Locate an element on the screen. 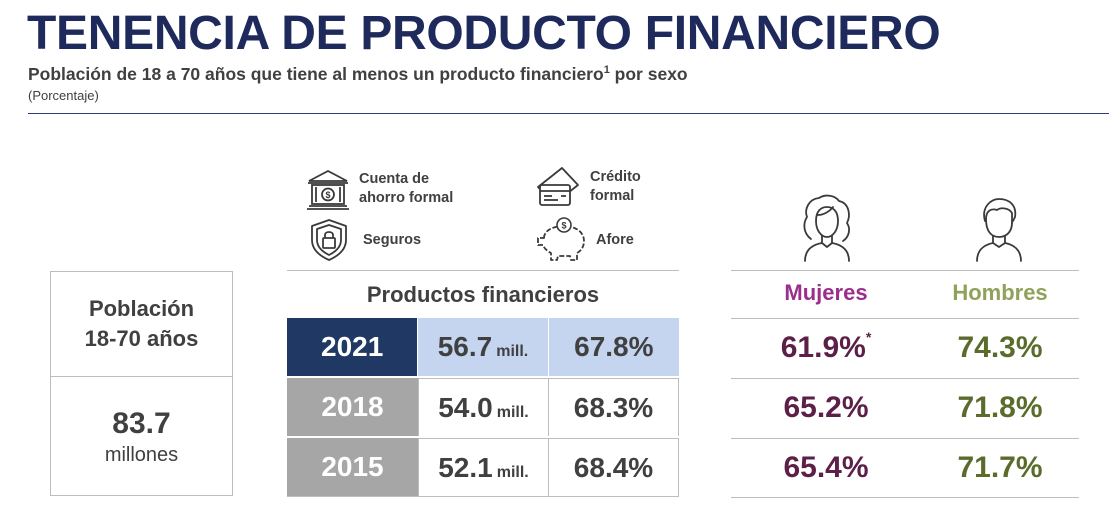 The width and height of the screenshot is (1109, 526). legend-item-insurance: Seguros is located at coordinates (365, 240).